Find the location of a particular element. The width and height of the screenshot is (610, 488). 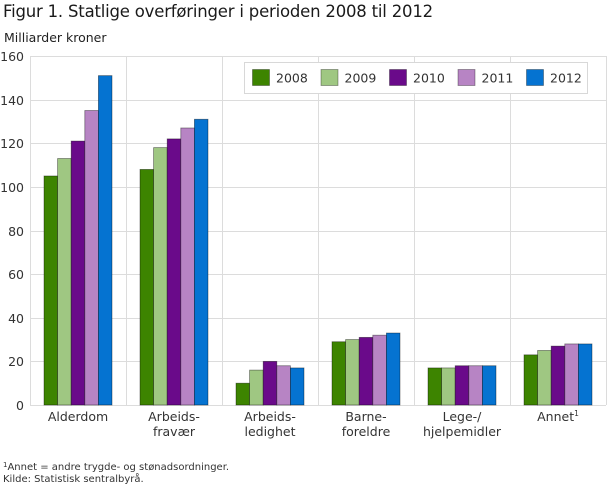

legend-swatch-2010 is located at coordinates (398, 77).